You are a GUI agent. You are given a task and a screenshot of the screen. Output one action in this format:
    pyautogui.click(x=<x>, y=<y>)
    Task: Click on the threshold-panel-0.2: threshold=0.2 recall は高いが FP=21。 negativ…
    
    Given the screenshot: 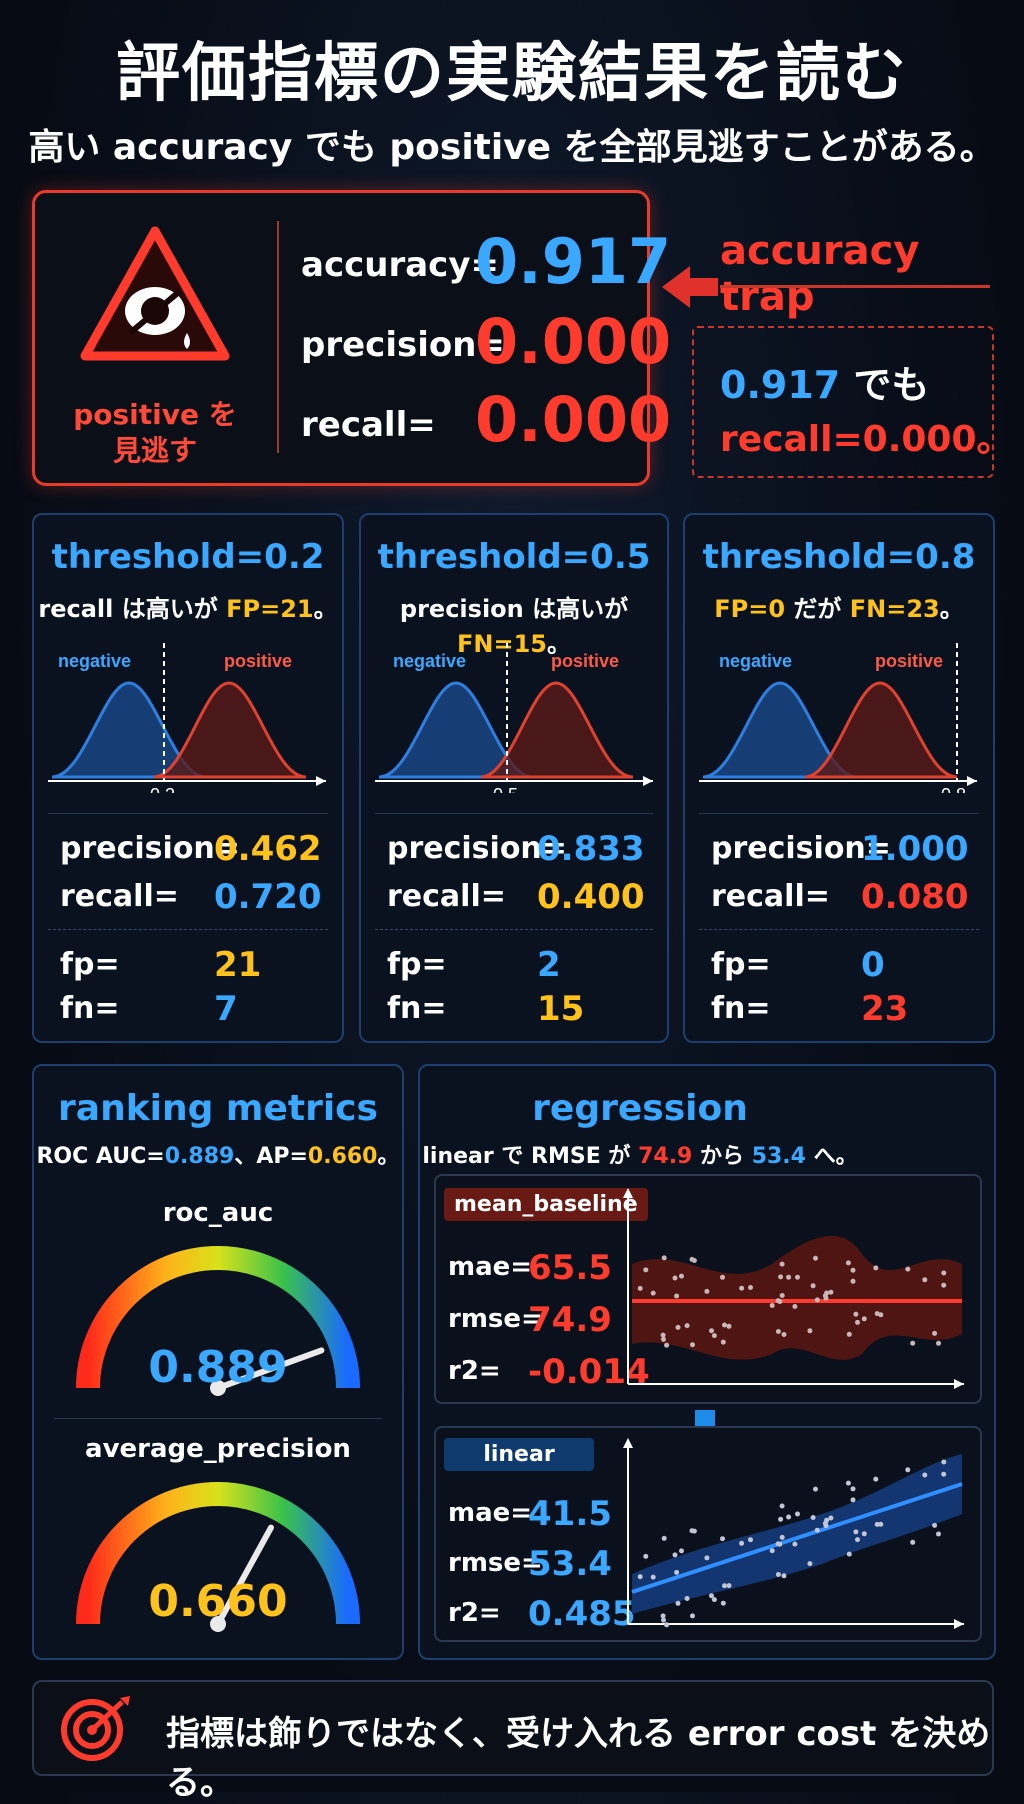 What is the action you would take?
    pyautogui.click(x=188, y=778)
    